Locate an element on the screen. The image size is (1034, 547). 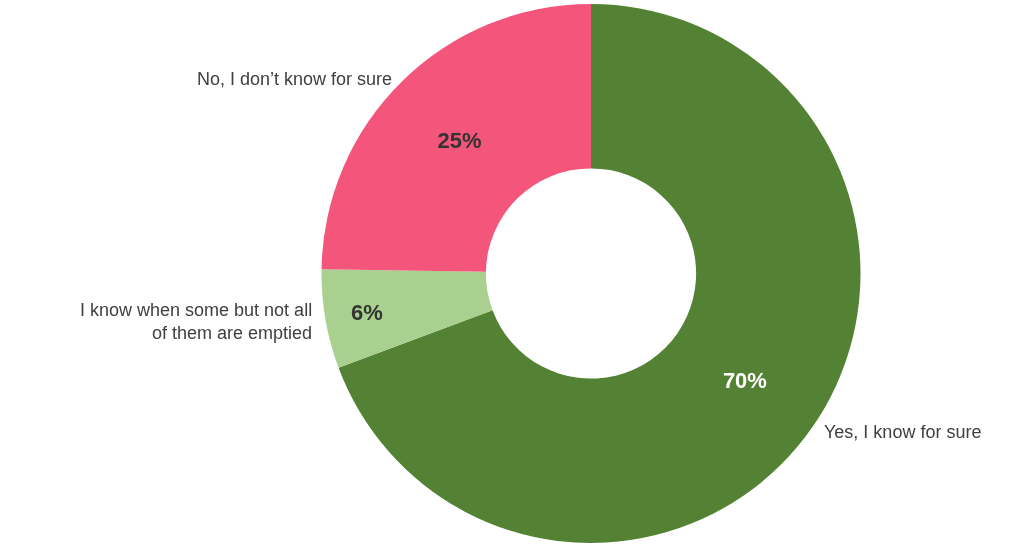
donut-slice is located at coordinates (407, 318).